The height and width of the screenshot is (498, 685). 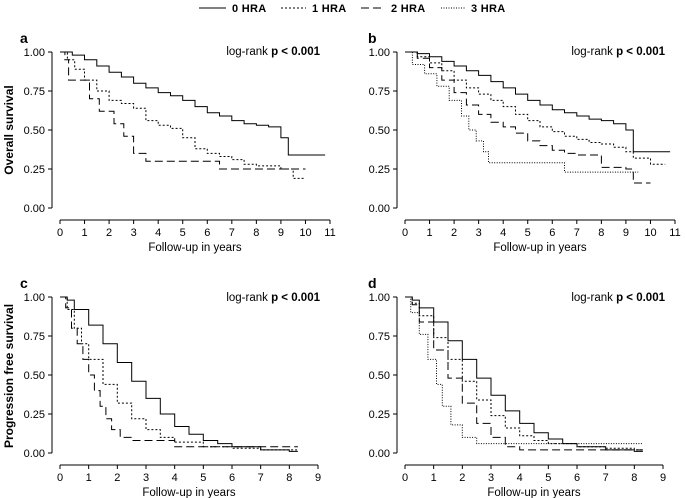 I want to click on logrank-prefix-d: log-rank, so click(x=593, y=298).